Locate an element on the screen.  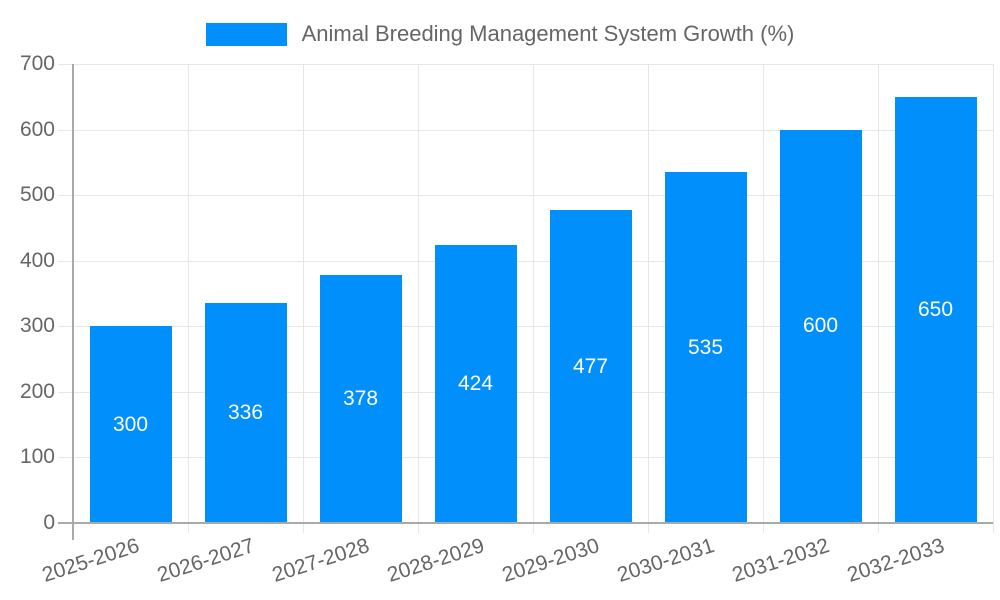
bar-value-label: 300 is located at coordinates (130, 424).